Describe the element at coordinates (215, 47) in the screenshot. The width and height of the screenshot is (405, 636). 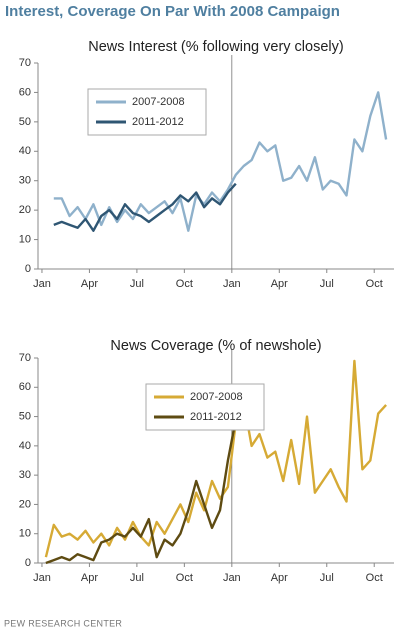
I see `chart-subtitle: News Interest (% following very closely)` at that location.